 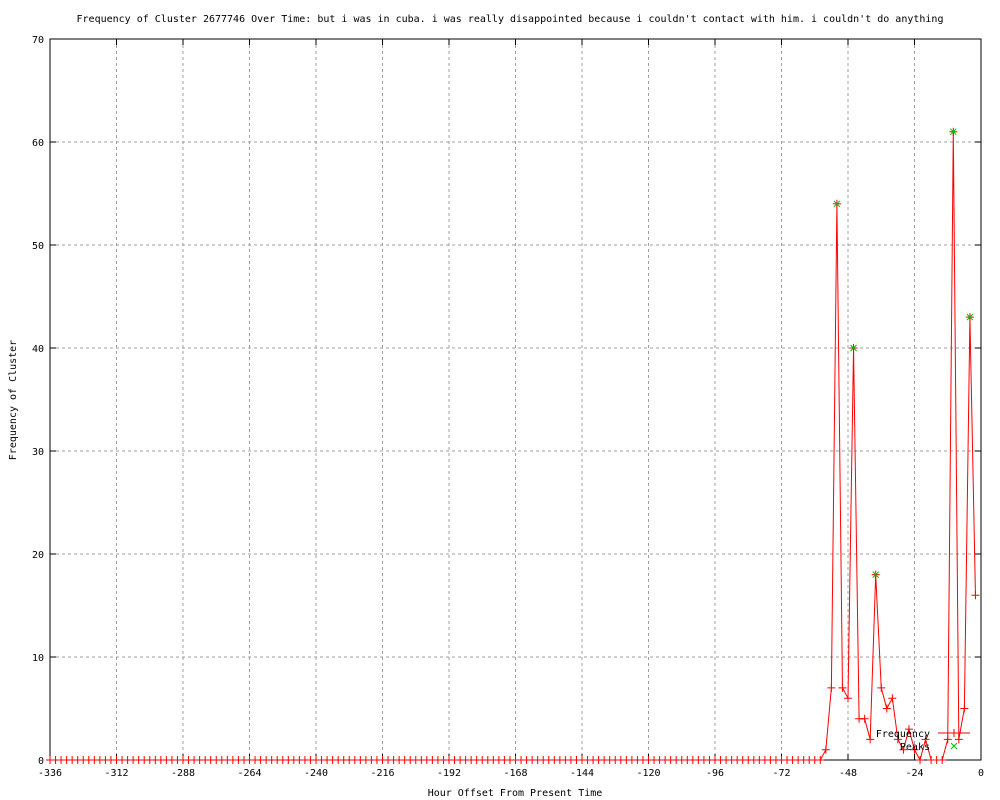 What do you see at coordinates (981, 773) in the screenshot?
I see `x-tick-label: 0` at bounding box center [981, 773].